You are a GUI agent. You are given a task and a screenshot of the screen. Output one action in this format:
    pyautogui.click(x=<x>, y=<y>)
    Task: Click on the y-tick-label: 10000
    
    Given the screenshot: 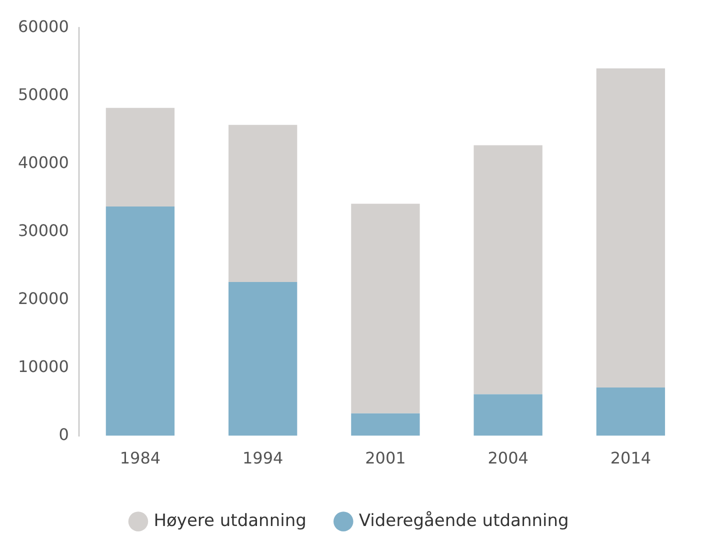 What is the action you would take?
    pyautogui.click(x=43, y=366)
    